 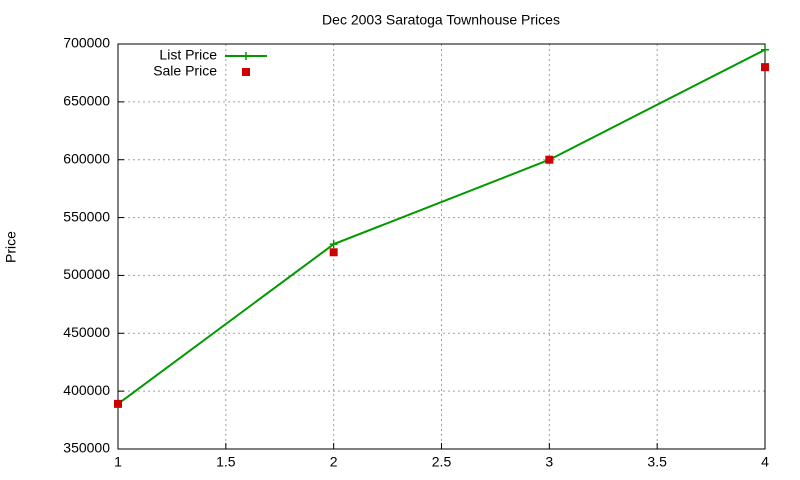 I want to click on y-tick-label: 450000, so click(x=86, y=332).